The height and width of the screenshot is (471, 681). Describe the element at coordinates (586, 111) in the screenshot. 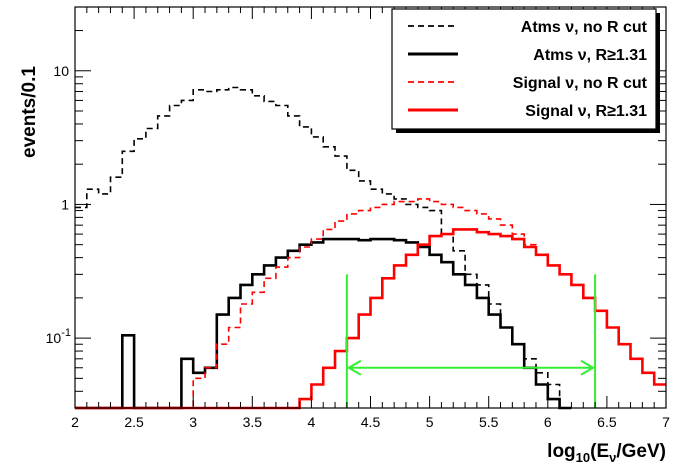

I see `legend-label-4: Signal ν, R≥1.31` at that location.